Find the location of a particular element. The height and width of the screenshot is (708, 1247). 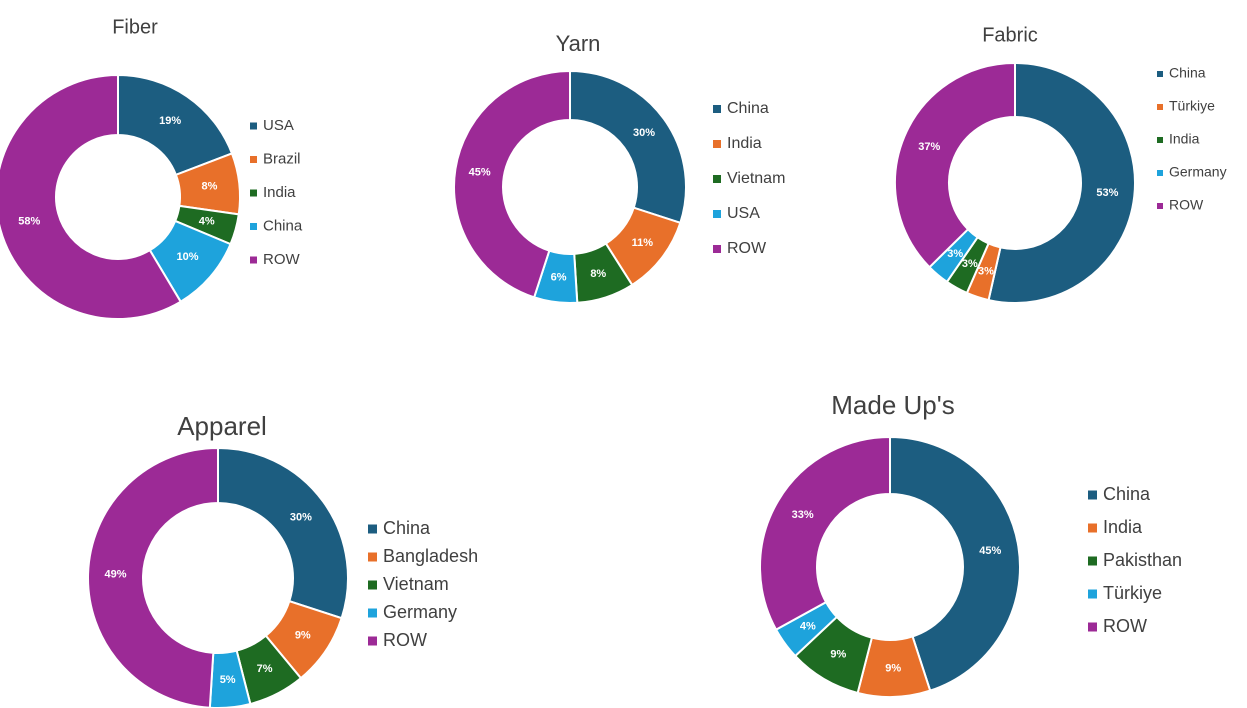

chart-title: Yarn is located at coordinates (578, 43).